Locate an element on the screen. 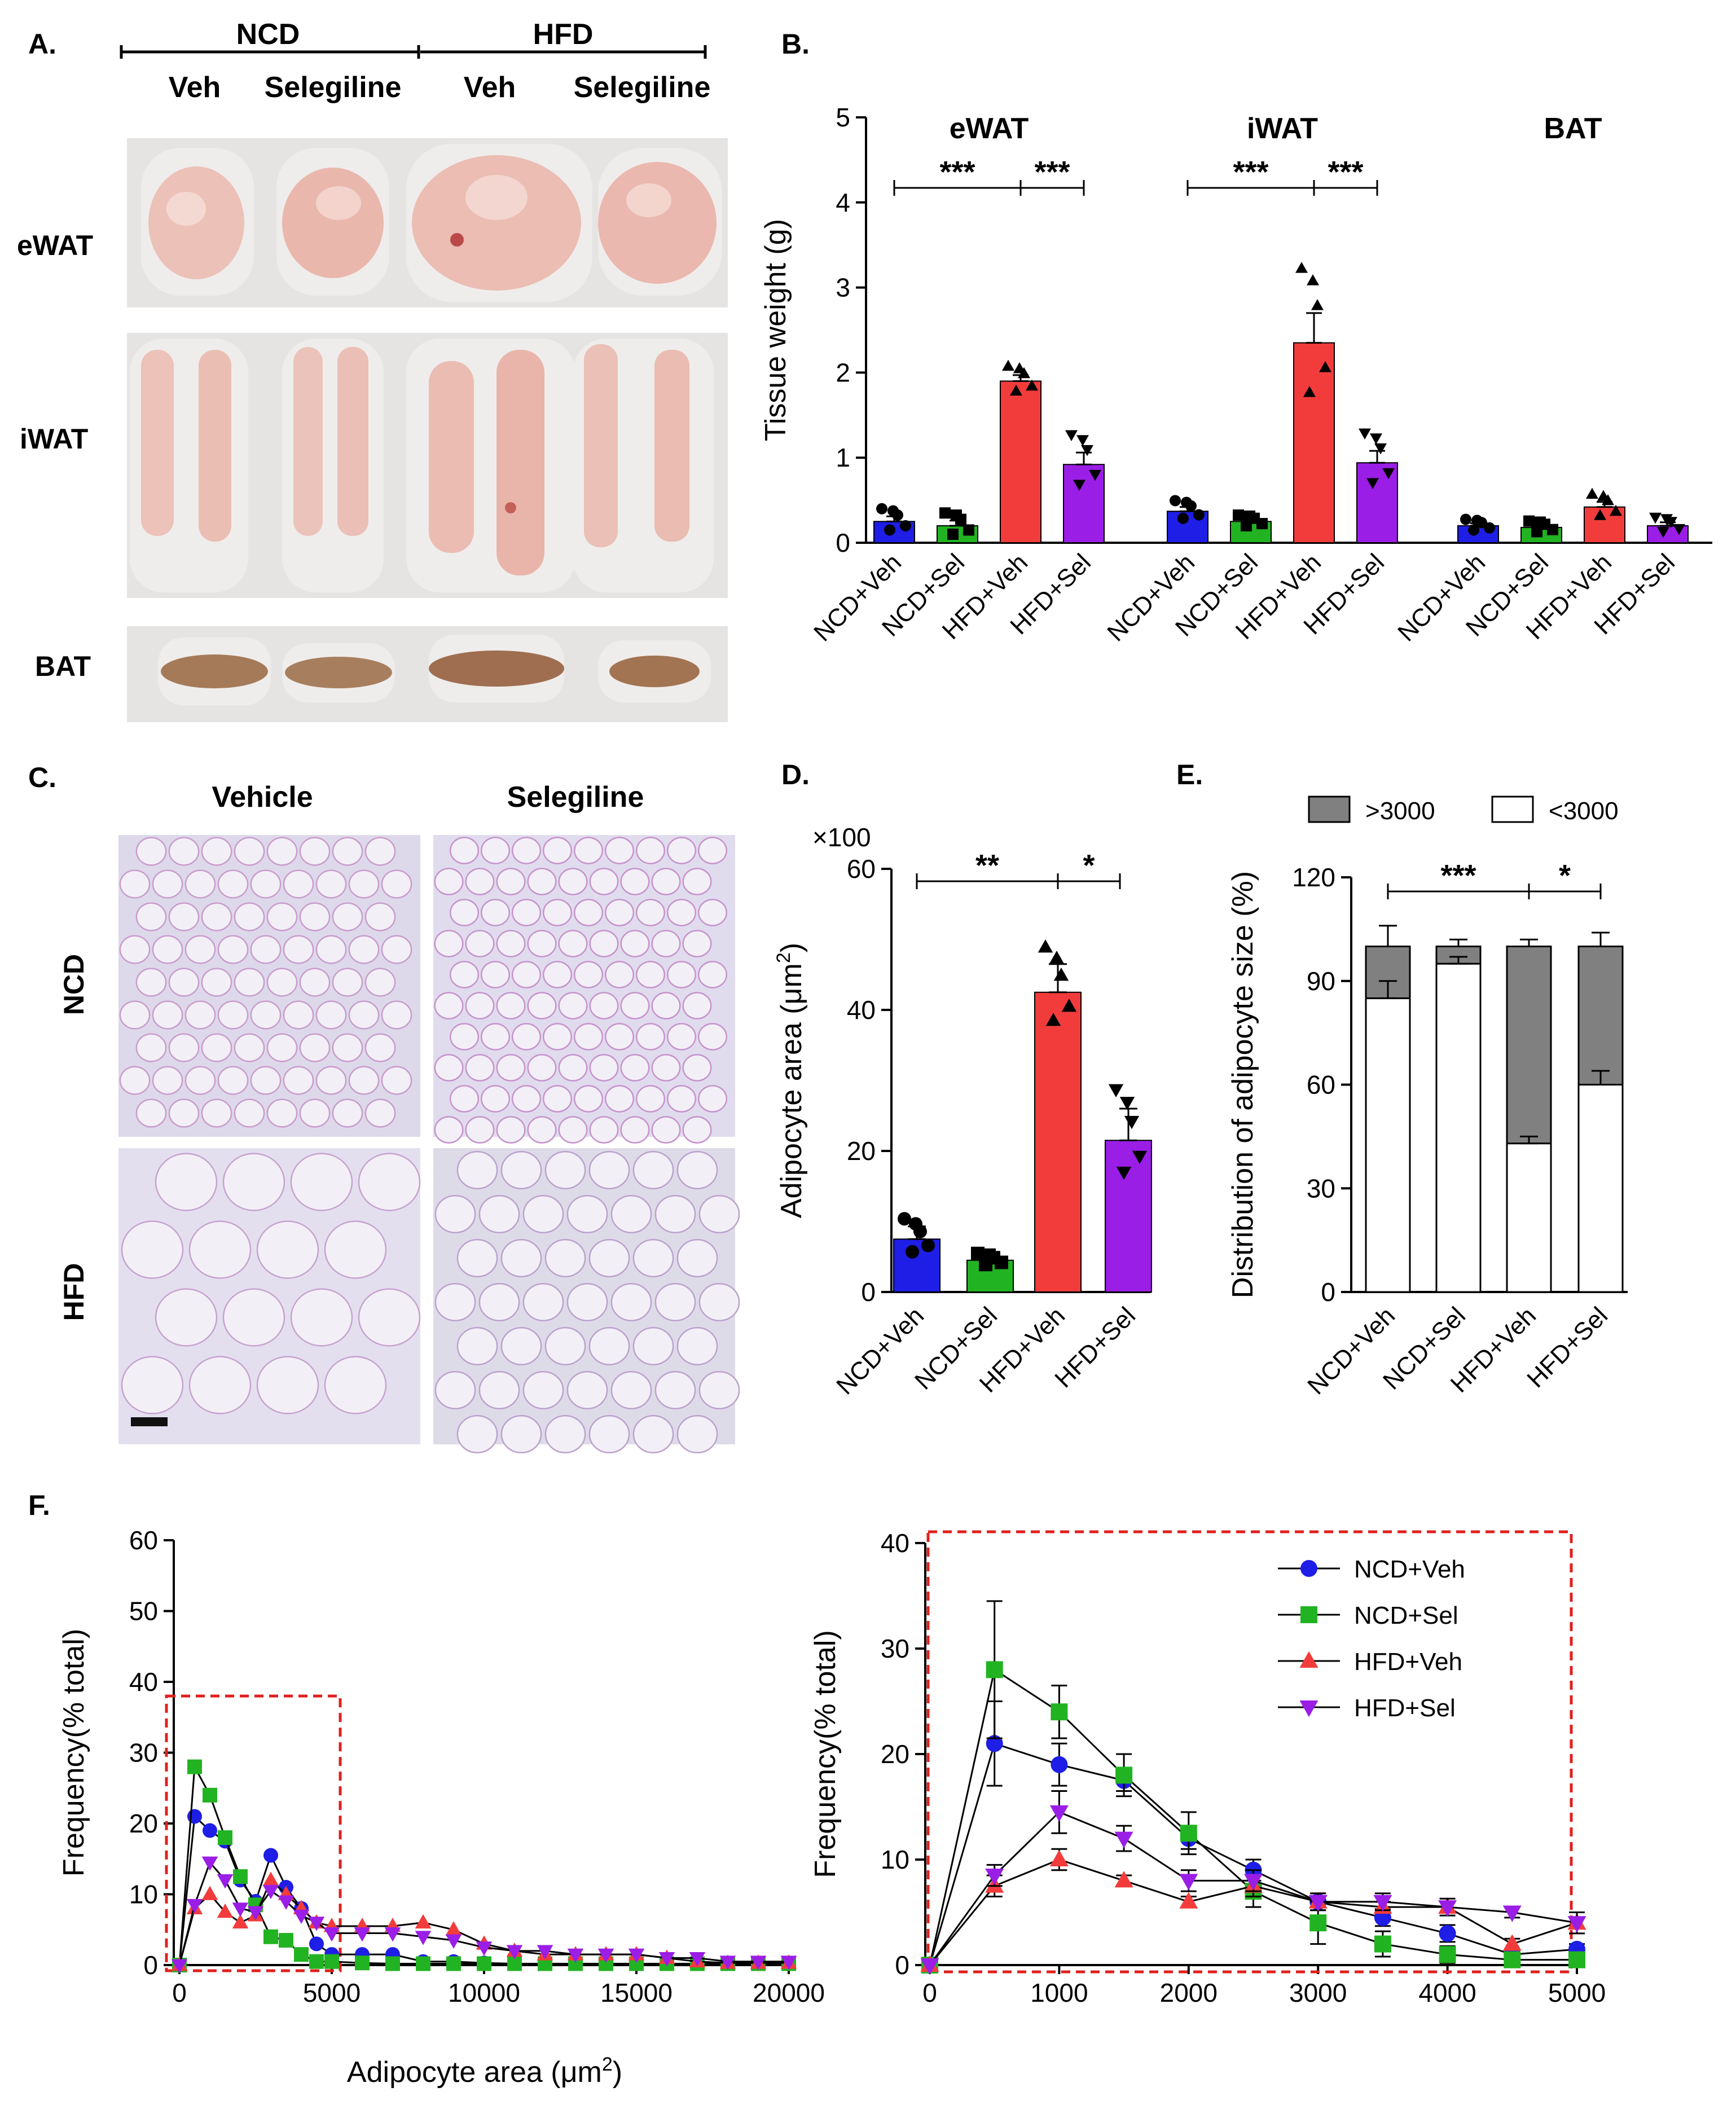  panel-d-label: D. is located at coordinates (796, 775).